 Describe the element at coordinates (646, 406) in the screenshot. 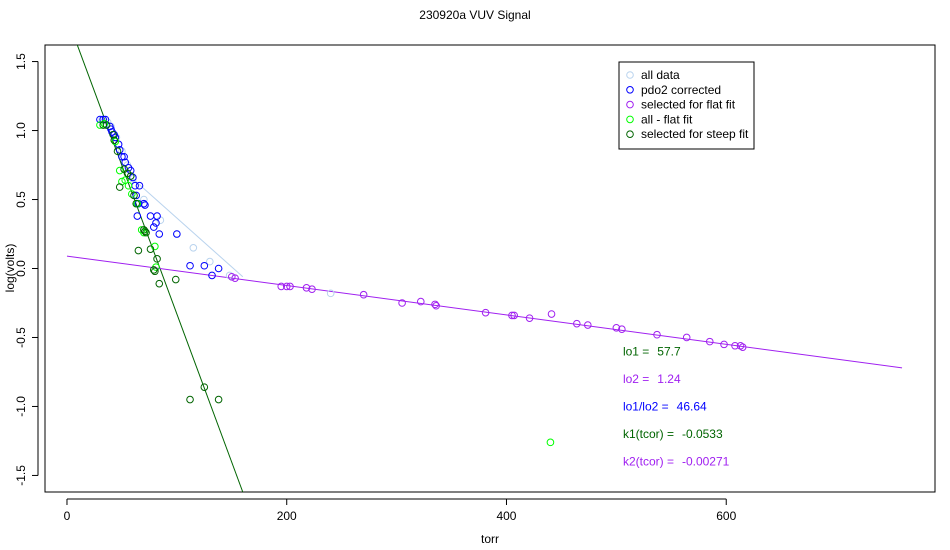

I see `fit-result-label: lo1/lo2 =` at that location.